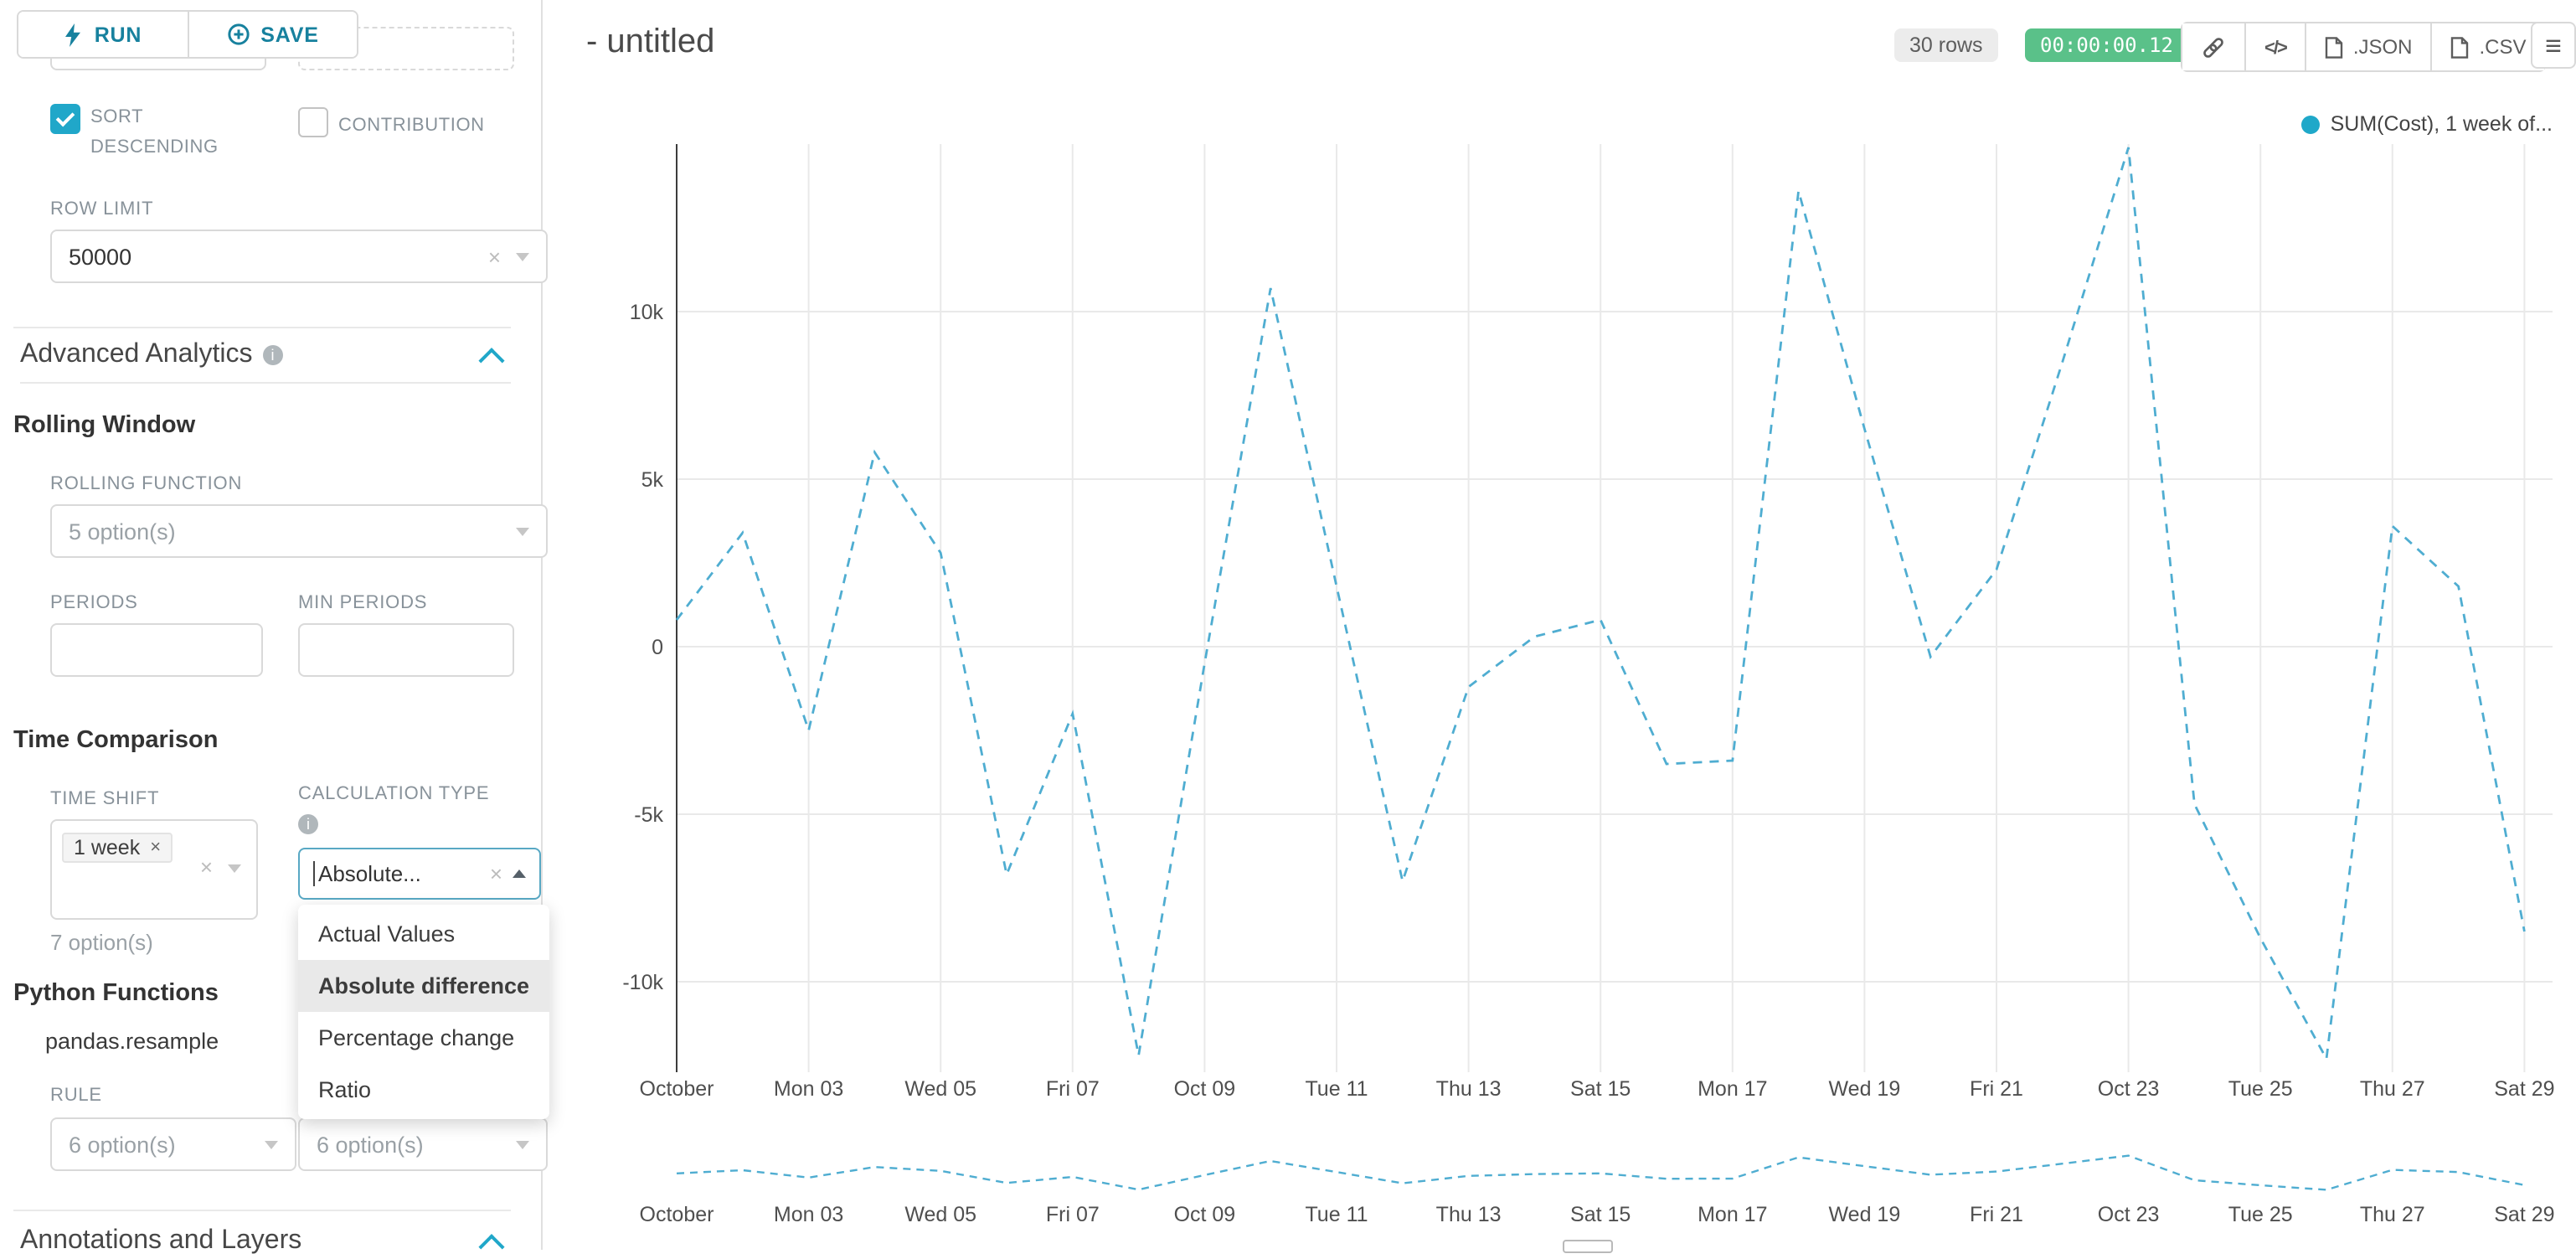 Image resolution: width=2576 pixels, height=1259 pixels. What do you see at coordinates (406, 650) in the screenshot?
I see `min-periods-input` at bounding box center [406, 650].